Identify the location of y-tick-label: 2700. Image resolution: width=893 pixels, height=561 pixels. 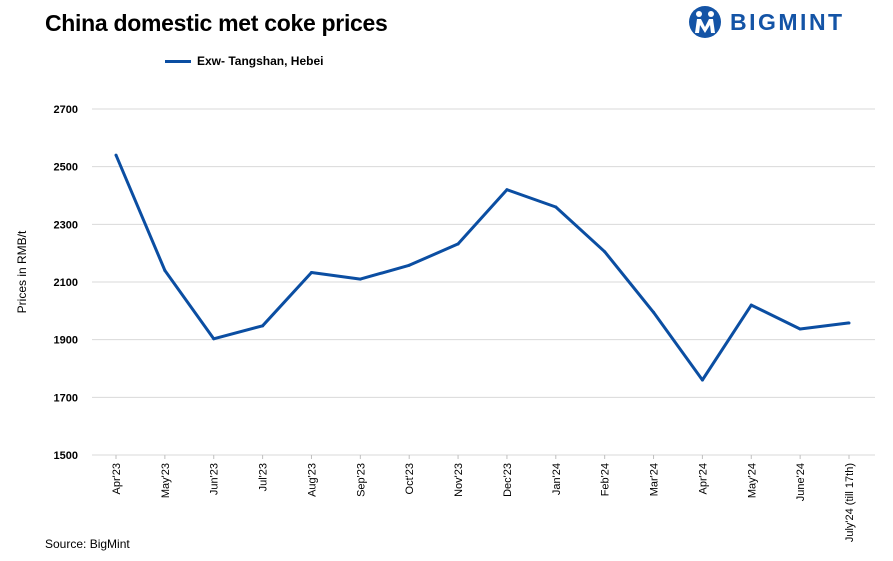
(66, 110).